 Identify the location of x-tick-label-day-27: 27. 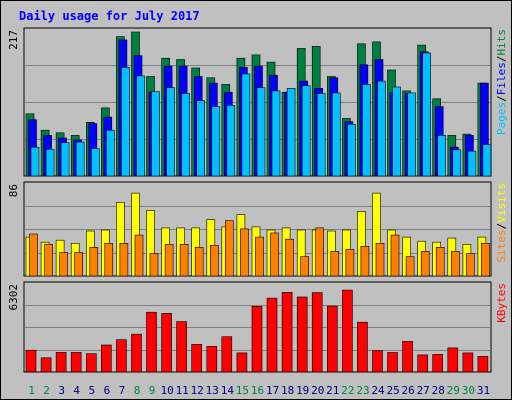
(423, 390).